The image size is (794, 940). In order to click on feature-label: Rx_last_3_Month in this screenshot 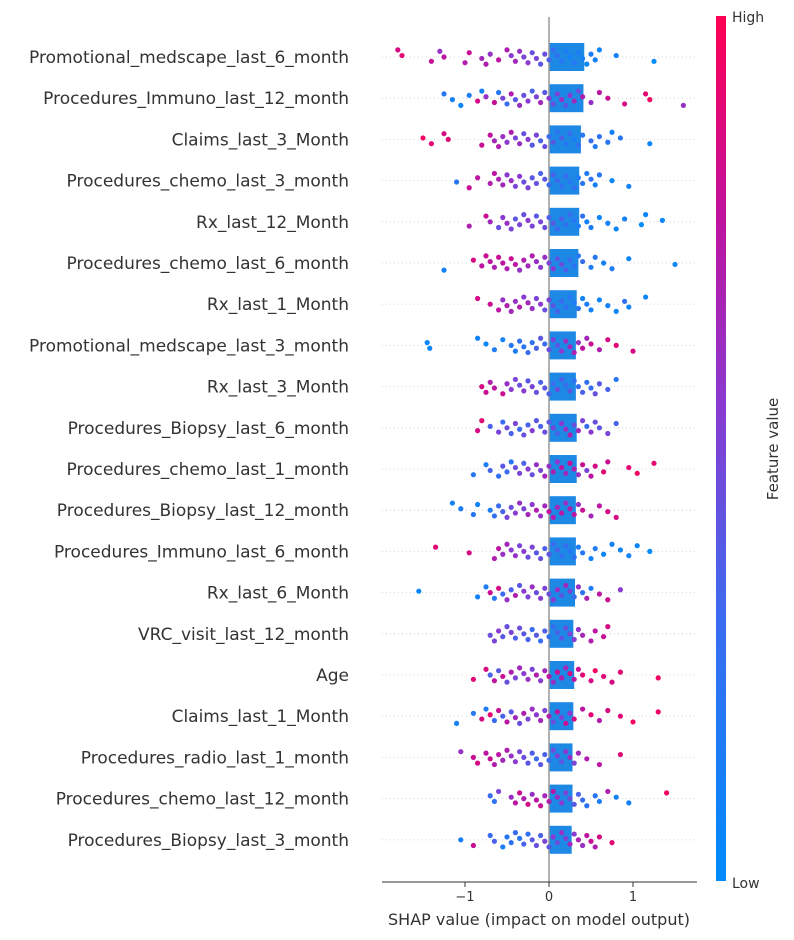, I will do `click(278, 388)`.